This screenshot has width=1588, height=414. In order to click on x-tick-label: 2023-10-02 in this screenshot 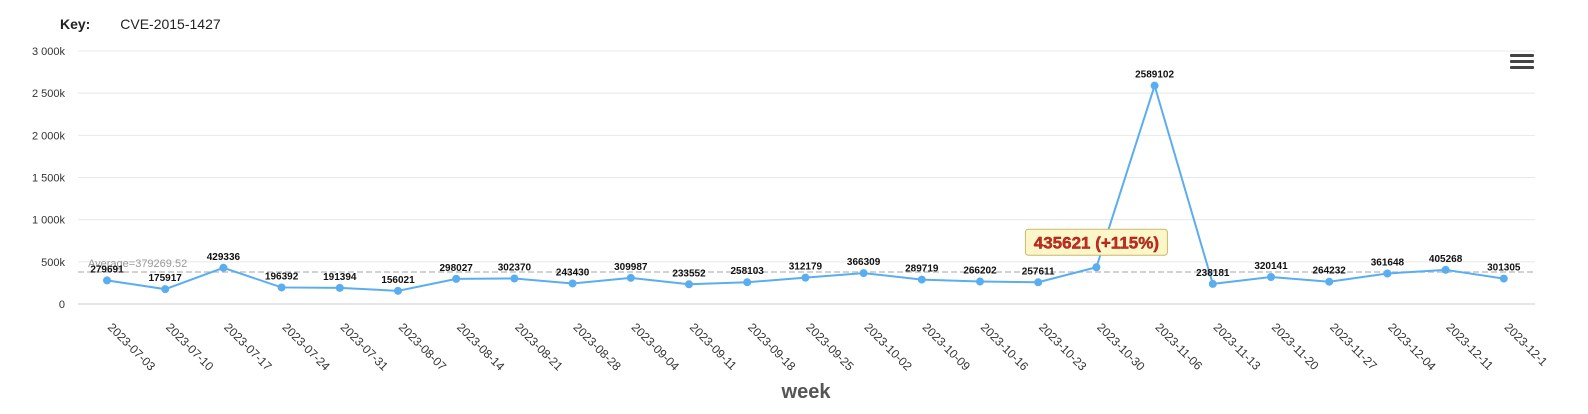, I will do `click(888, 347)`.